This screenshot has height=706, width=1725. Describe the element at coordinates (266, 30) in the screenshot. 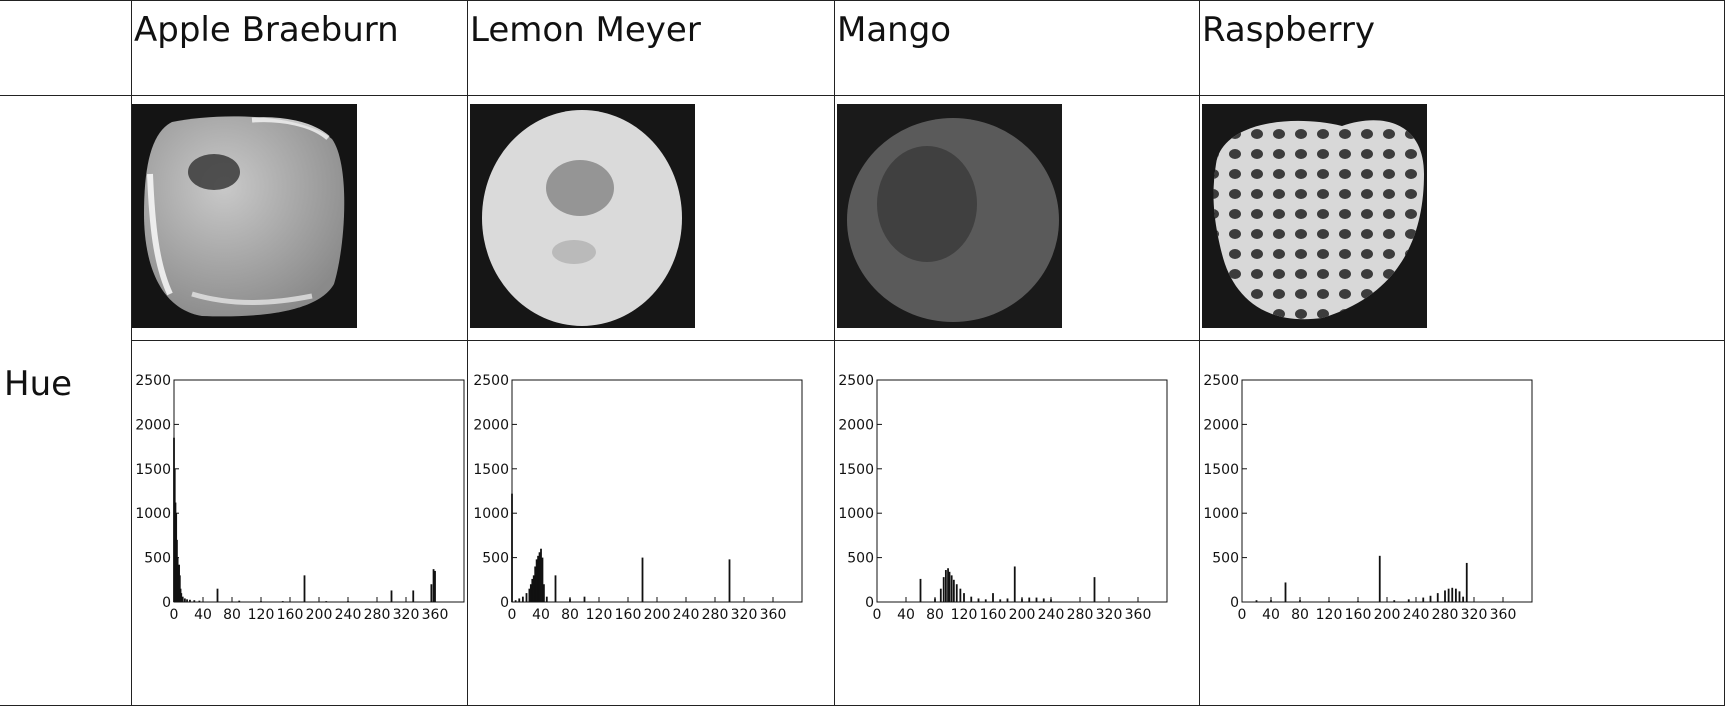

I see `column-header-apple: Apple Braeburn` at that location.